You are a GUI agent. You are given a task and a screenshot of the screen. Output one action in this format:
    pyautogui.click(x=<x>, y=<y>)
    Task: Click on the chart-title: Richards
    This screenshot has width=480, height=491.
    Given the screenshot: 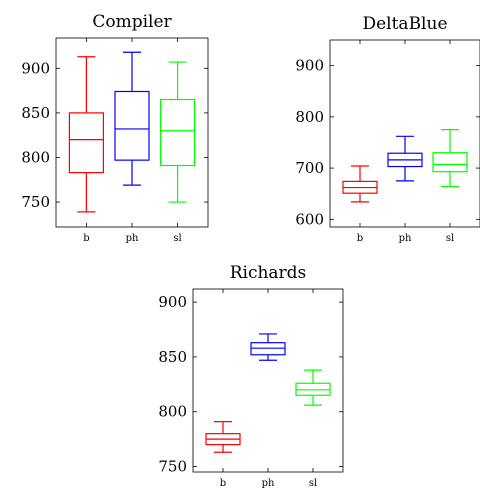 What is the action you would take?
    pyautogui.click(x=268, y=273)
    